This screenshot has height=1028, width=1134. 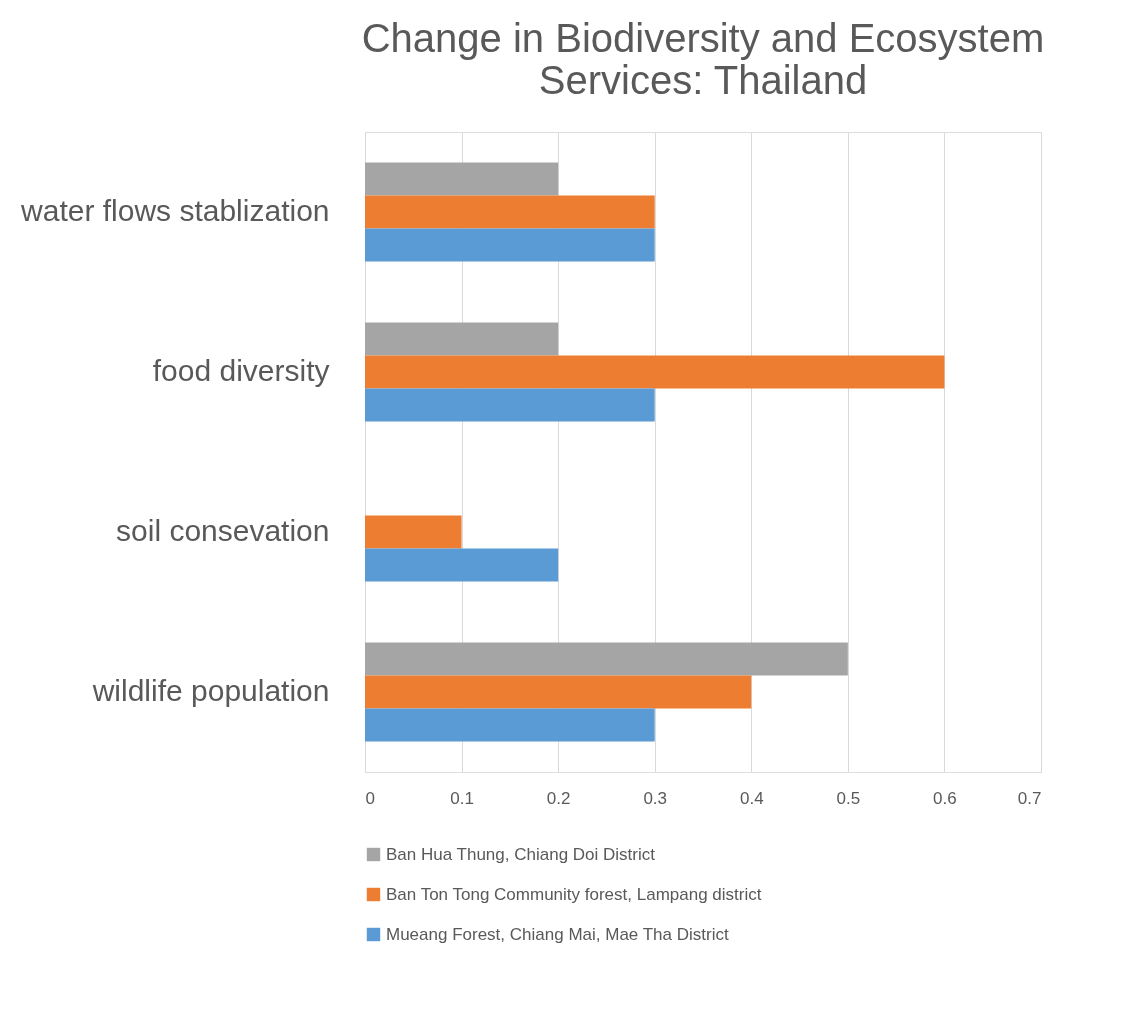 What do you see at coordinates (574, 894) in the screenshot?
I see `legend-label: Ban Ton Tong Community forest, Lampang district` at bounding box center [574, 894].